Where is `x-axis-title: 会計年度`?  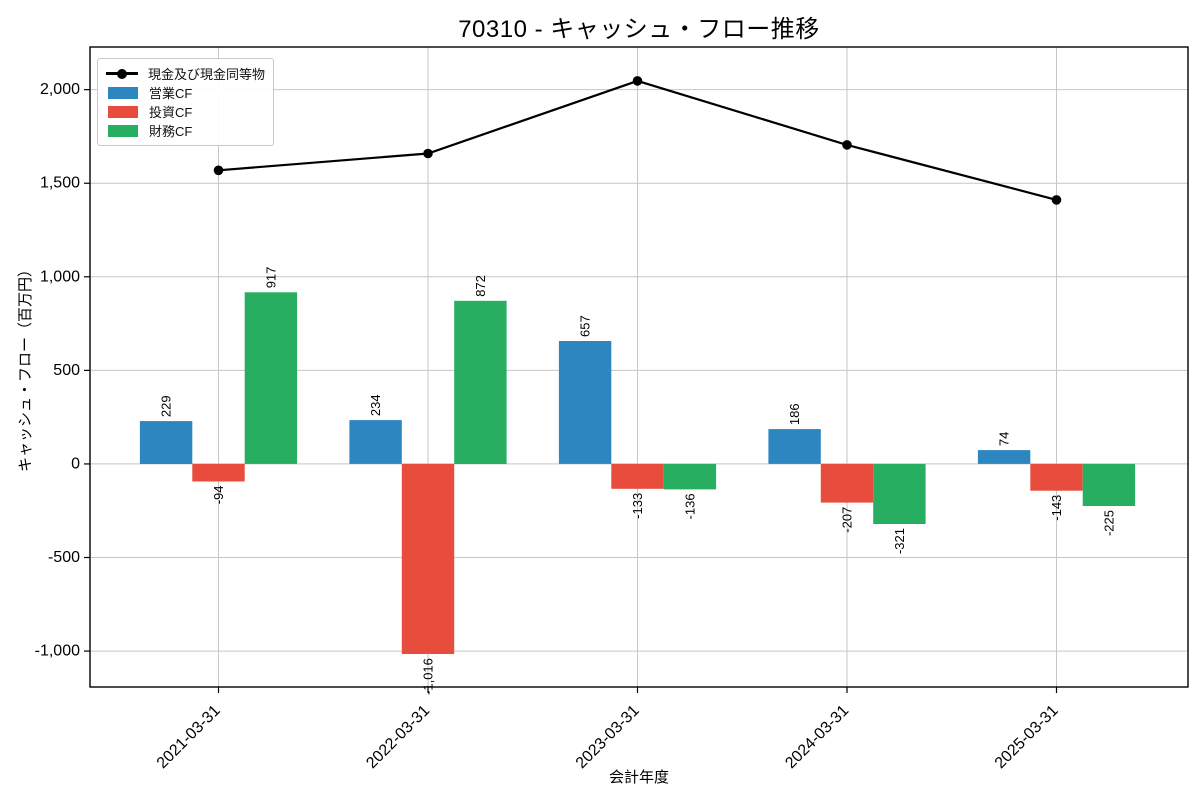 x-axis-title: 会計年度 is located at coordinates (638, 777).